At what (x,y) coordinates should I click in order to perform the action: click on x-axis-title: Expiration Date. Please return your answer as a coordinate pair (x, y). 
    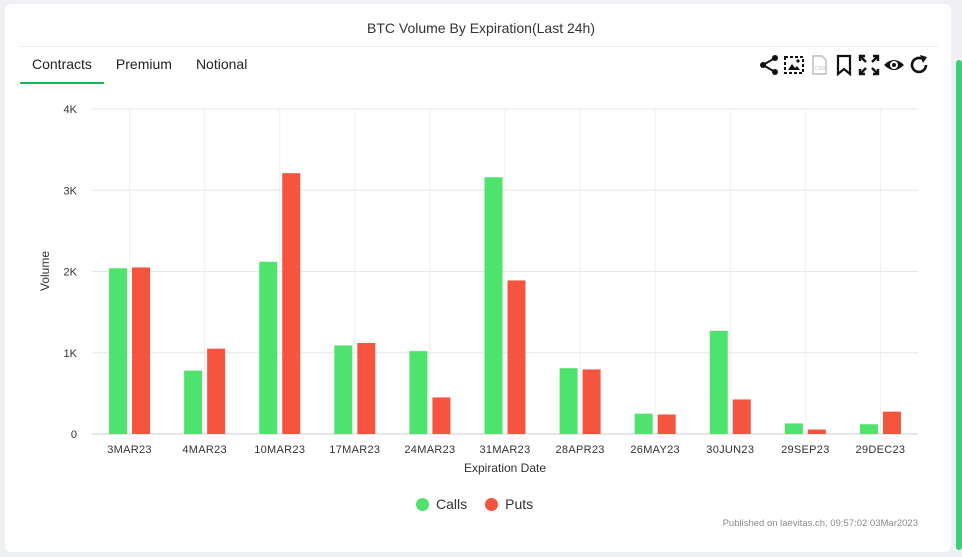
    Looking at the image, I should click on (505, 468).